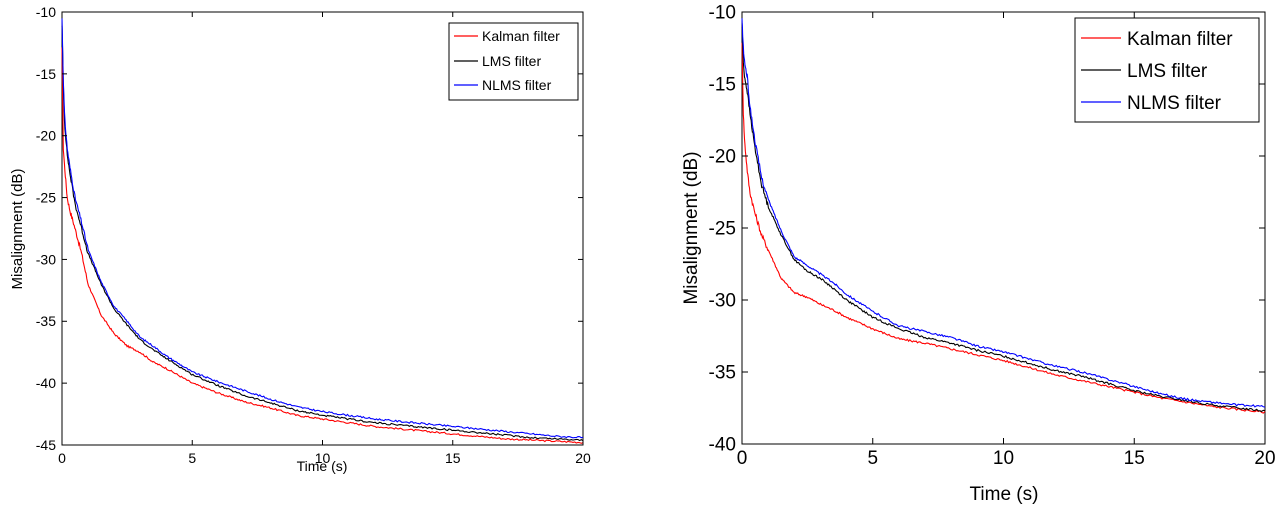 The height and width of the screenshot is (506, 1287). What do you see at coordinates (453, 458) in the screenshot?
I see `x-tick-label-left-3: 15` at bounding box center [453, 458].